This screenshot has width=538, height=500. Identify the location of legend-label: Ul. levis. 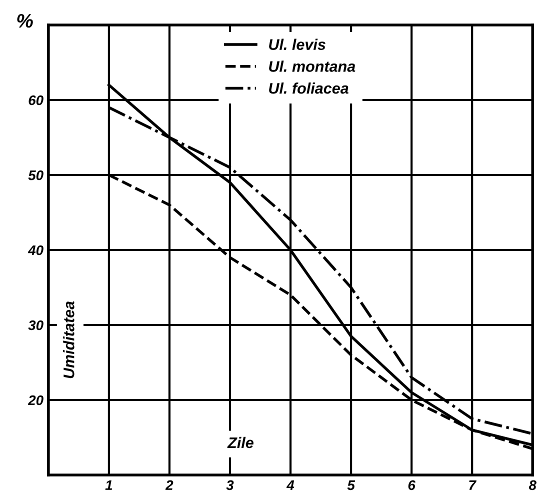
(297, 44).